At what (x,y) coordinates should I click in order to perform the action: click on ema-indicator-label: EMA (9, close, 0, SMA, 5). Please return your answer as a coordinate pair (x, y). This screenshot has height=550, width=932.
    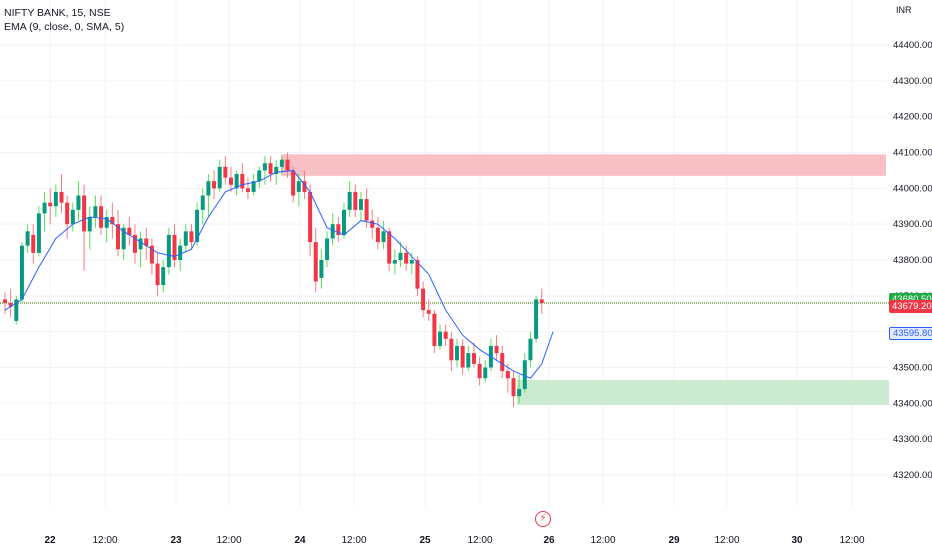
    Looking at the image, I should click on (64, 27).